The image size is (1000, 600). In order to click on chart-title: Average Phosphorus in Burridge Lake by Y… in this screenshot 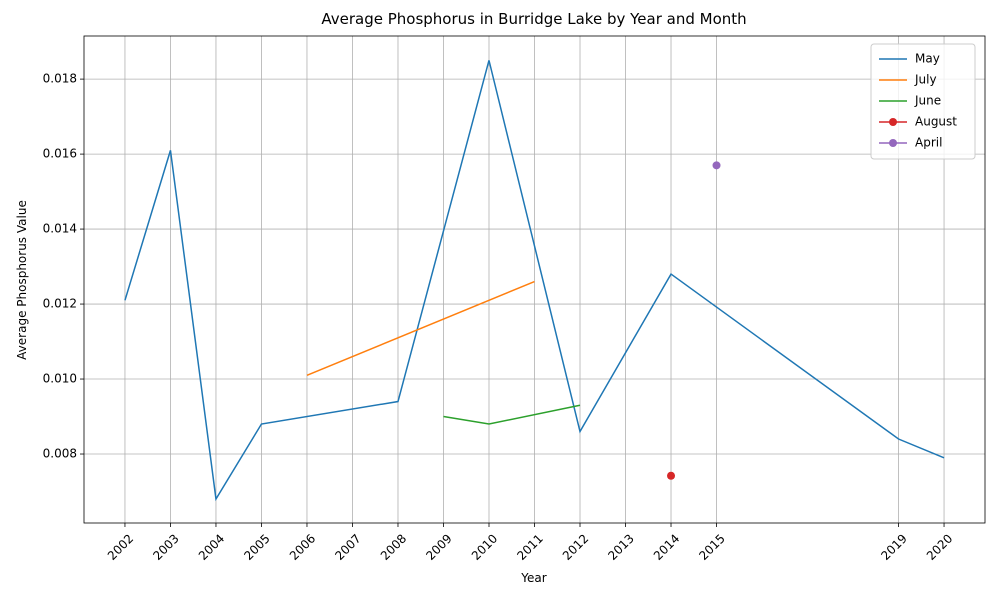, I will do `click(533, 19)`.